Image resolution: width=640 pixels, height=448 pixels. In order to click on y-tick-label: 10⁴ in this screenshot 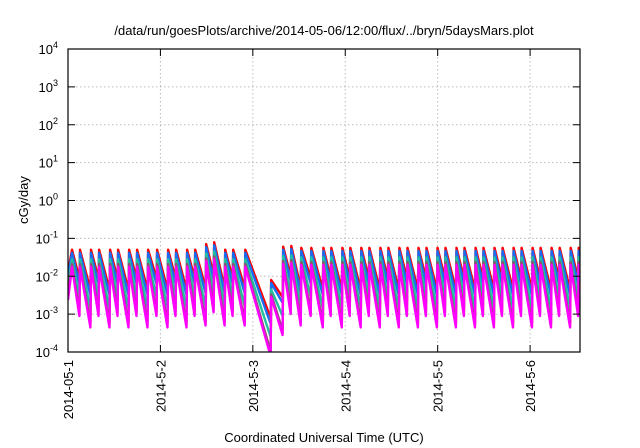, I will do `click(48, 48)`.